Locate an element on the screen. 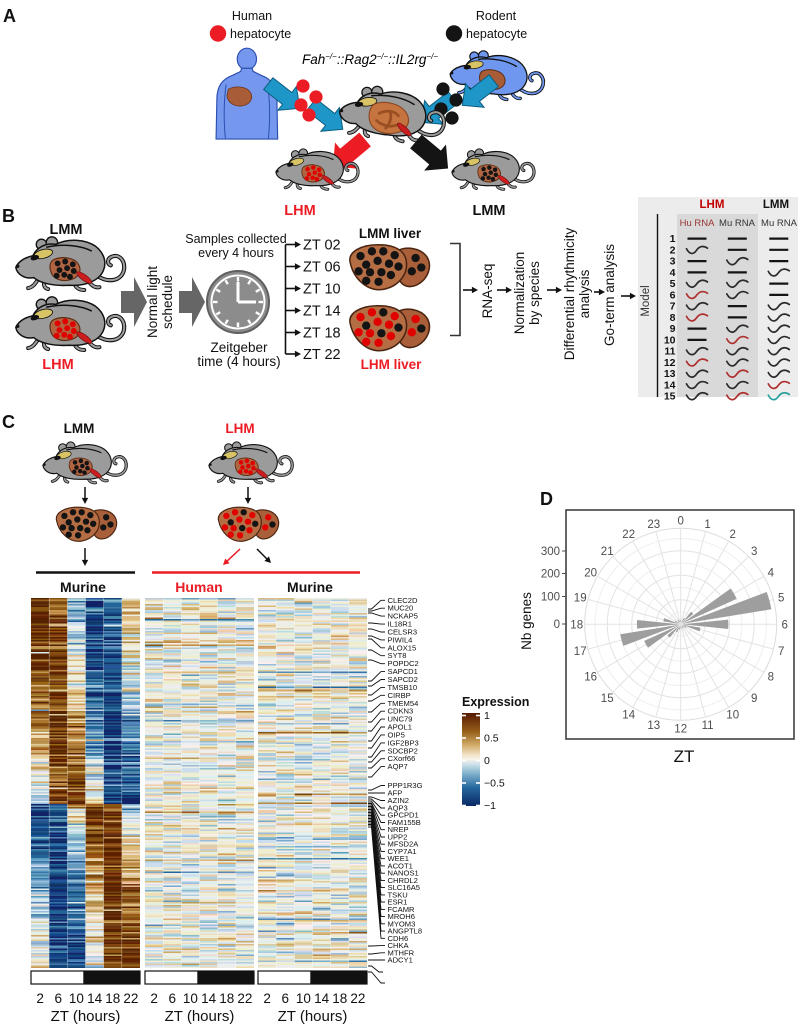 The image size is (800, 1034). svg-text: CXorf66 is located at coordinates (402, 758).